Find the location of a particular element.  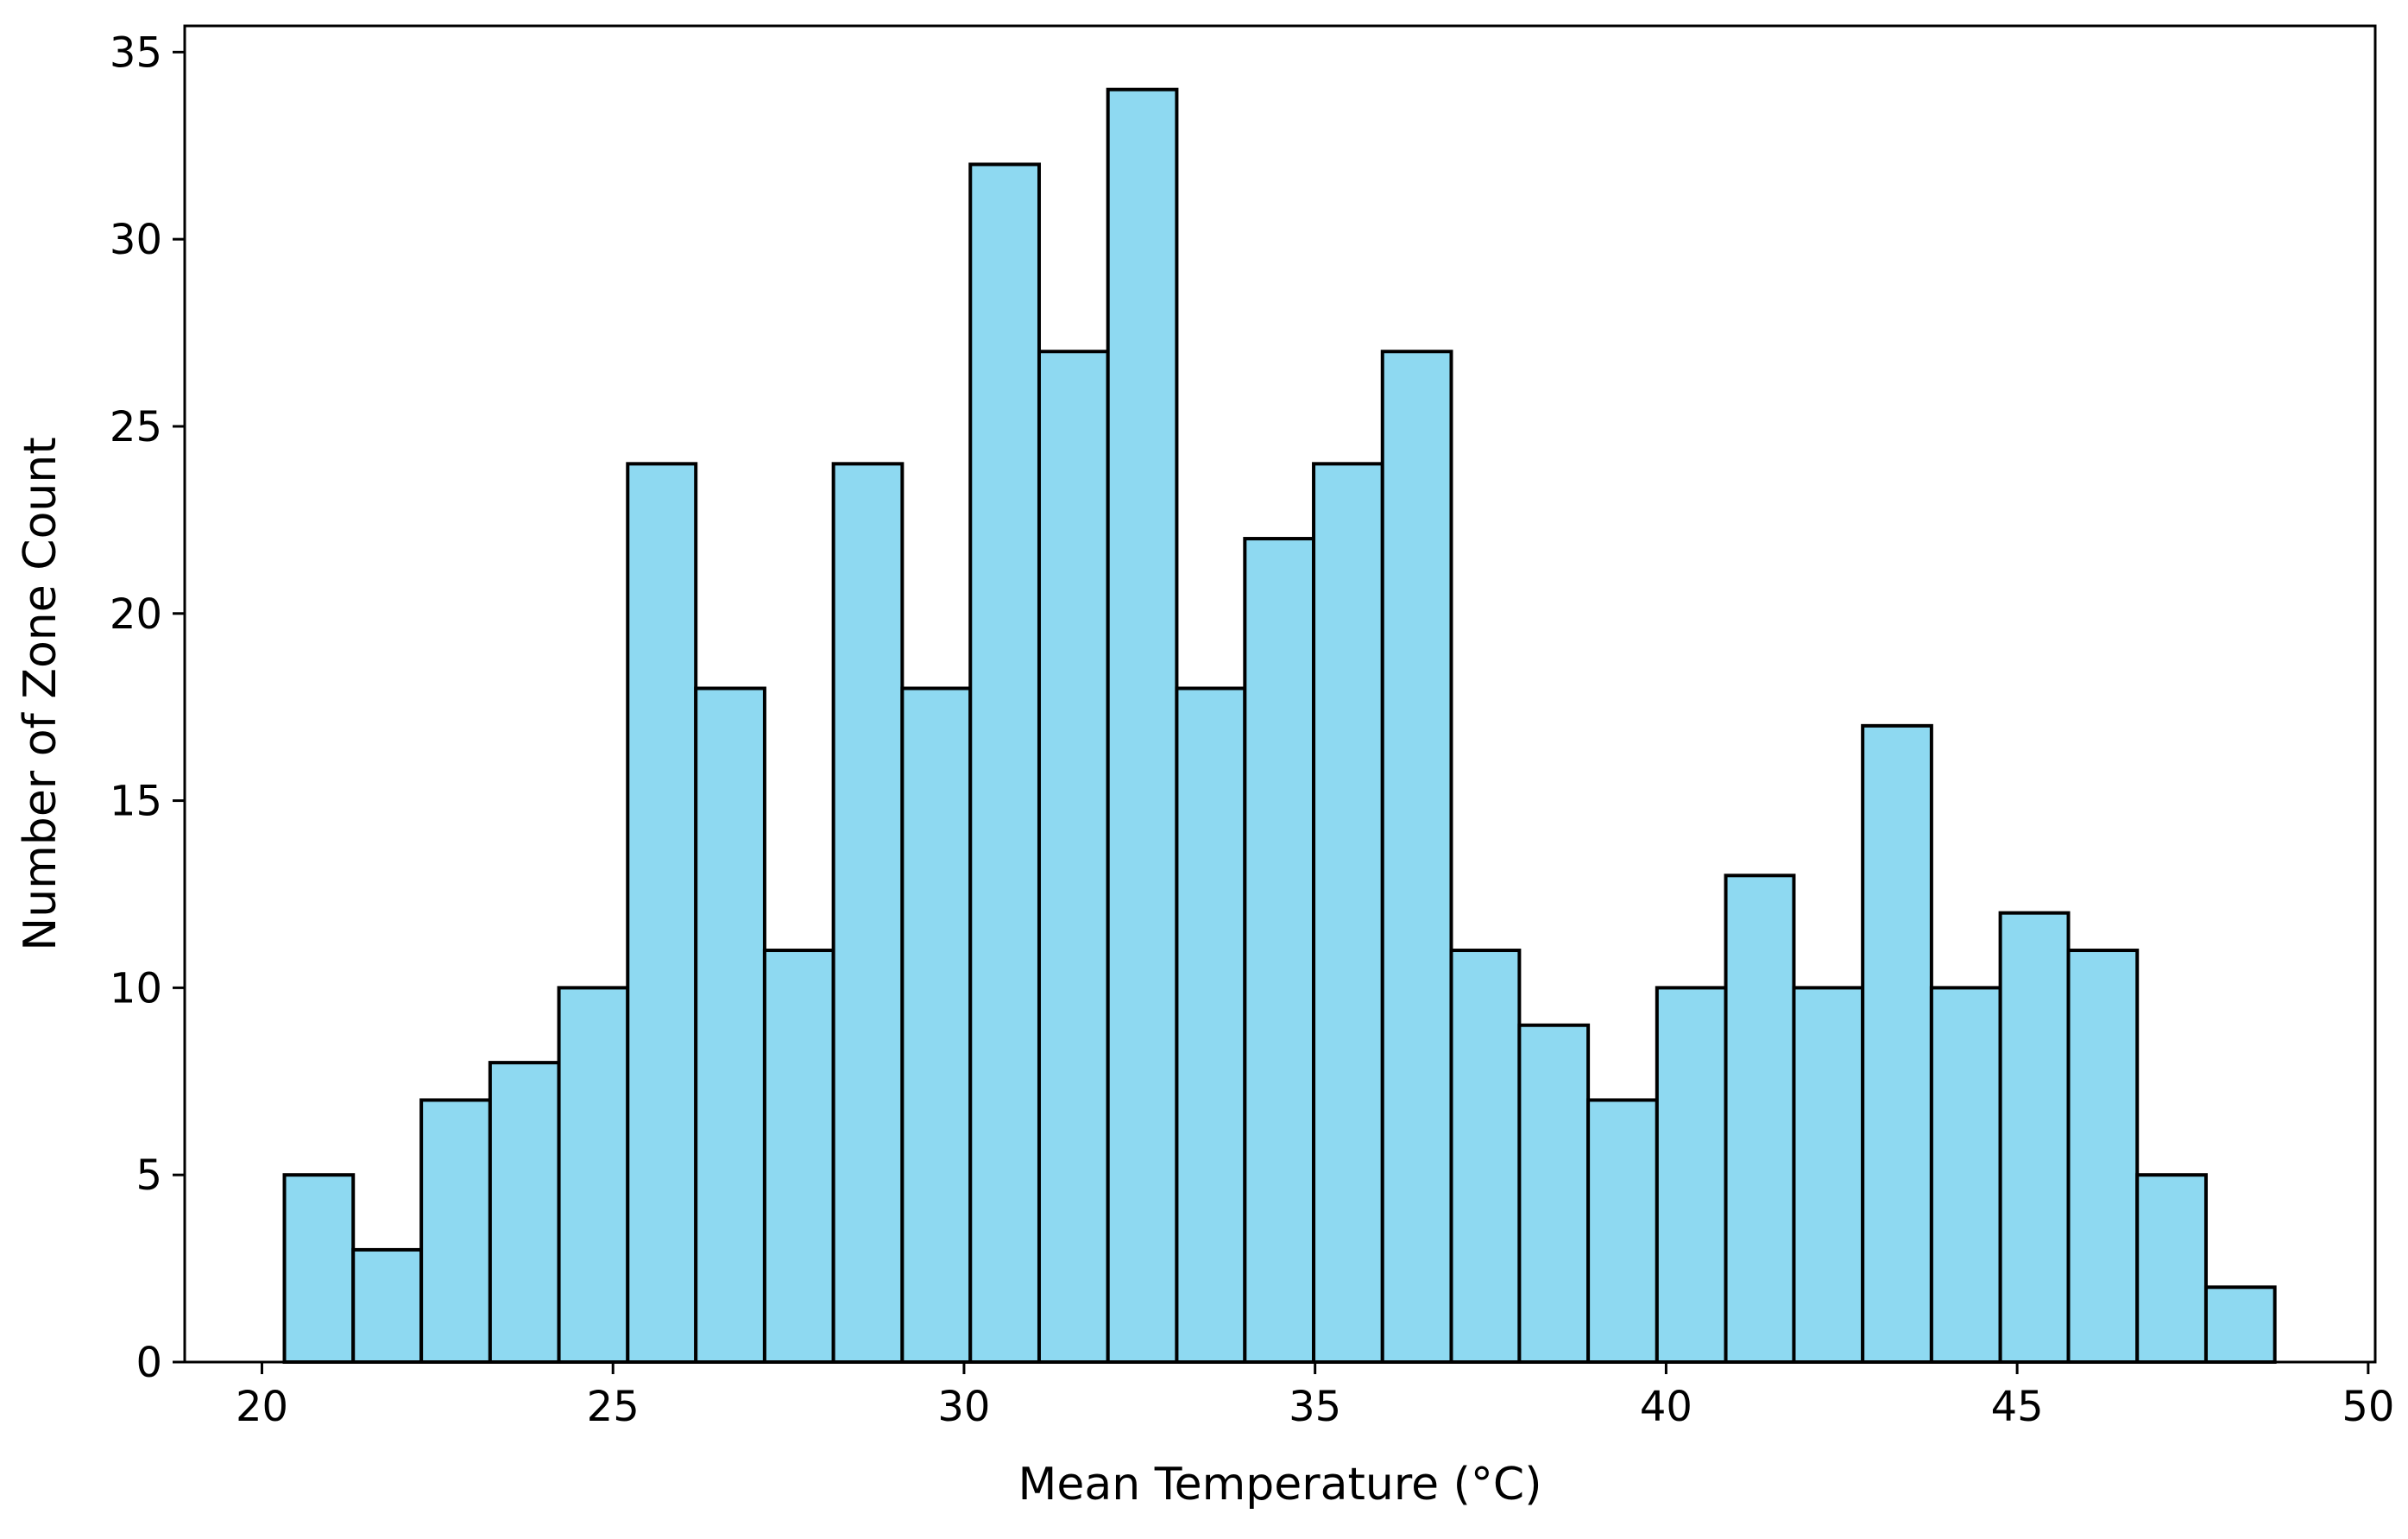

y-tick-label: 20 is located at coordinates (136, 614).